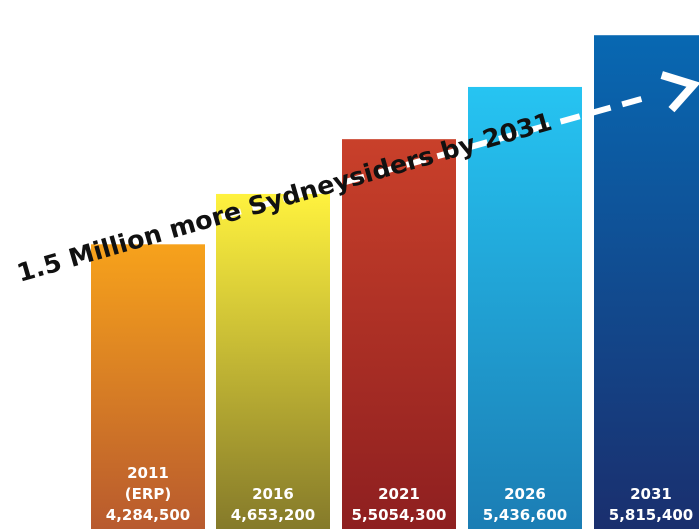 The image size is (699, 529). Describe the element at coordinates (148, 515) in the screenshot. I see `bar-label-value-2011: 4,284,500` at that location.